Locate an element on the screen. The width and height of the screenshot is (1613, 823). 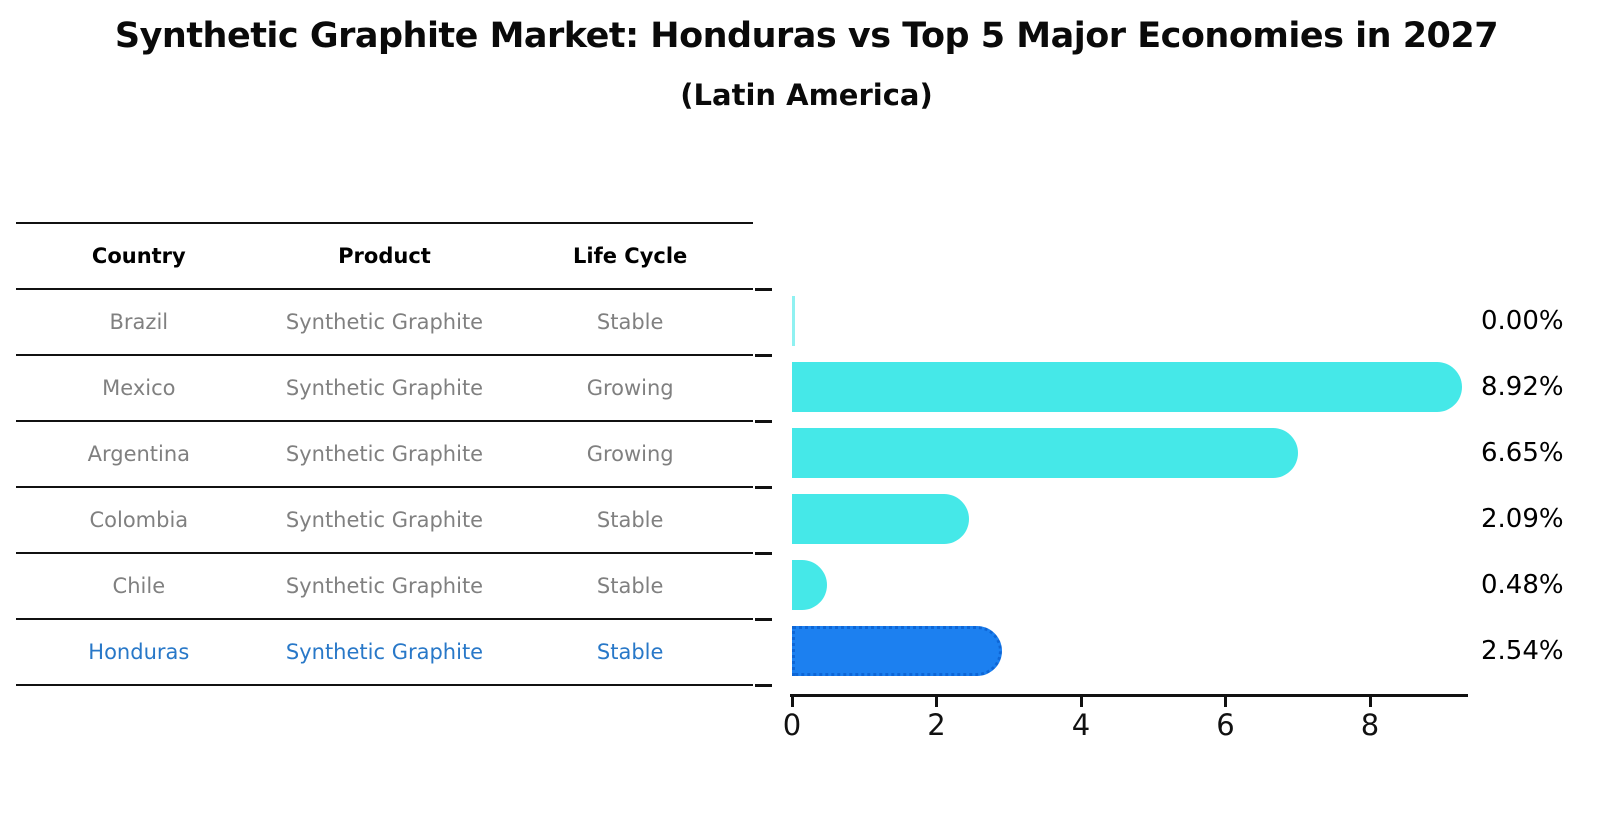
value-label-chile: 0.48% is located at coordinates (1522, 585).